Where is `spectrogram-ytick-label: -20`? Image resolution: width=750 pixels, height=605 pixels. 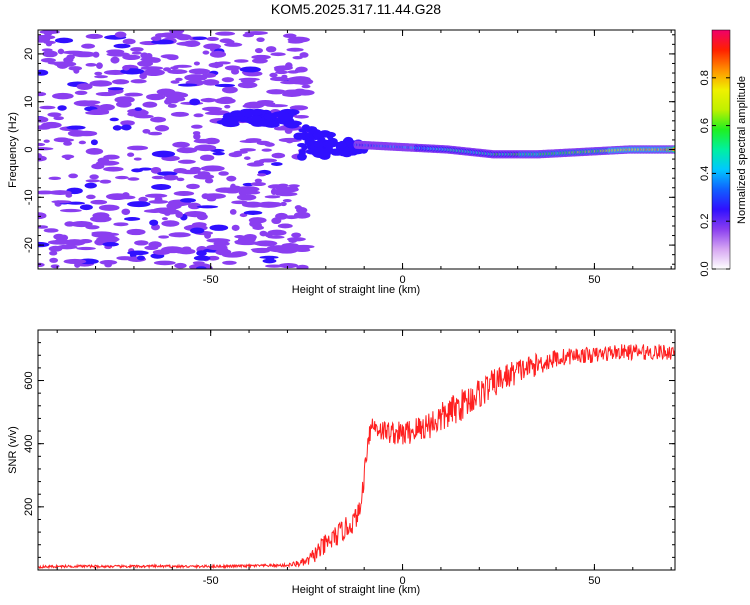
spectrogram-ytick-label: -20 is located at coordinates (29, 245).